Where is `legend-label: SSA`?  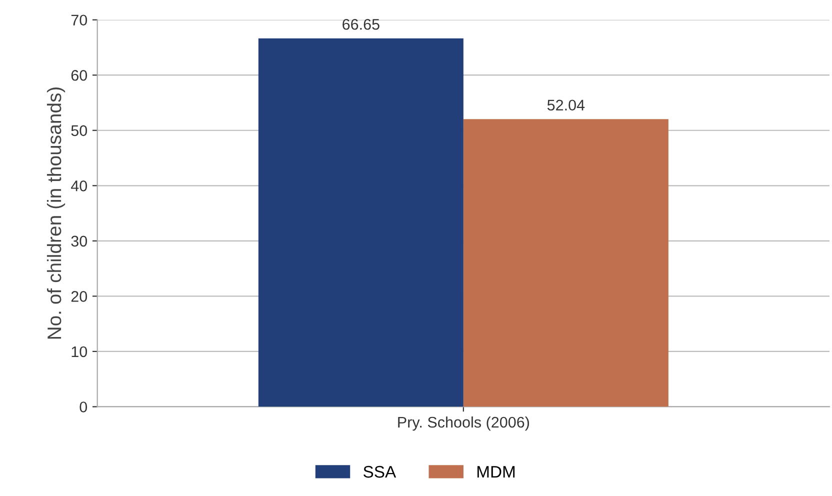 legend-label: SSA is located at coordinates (380, 472).